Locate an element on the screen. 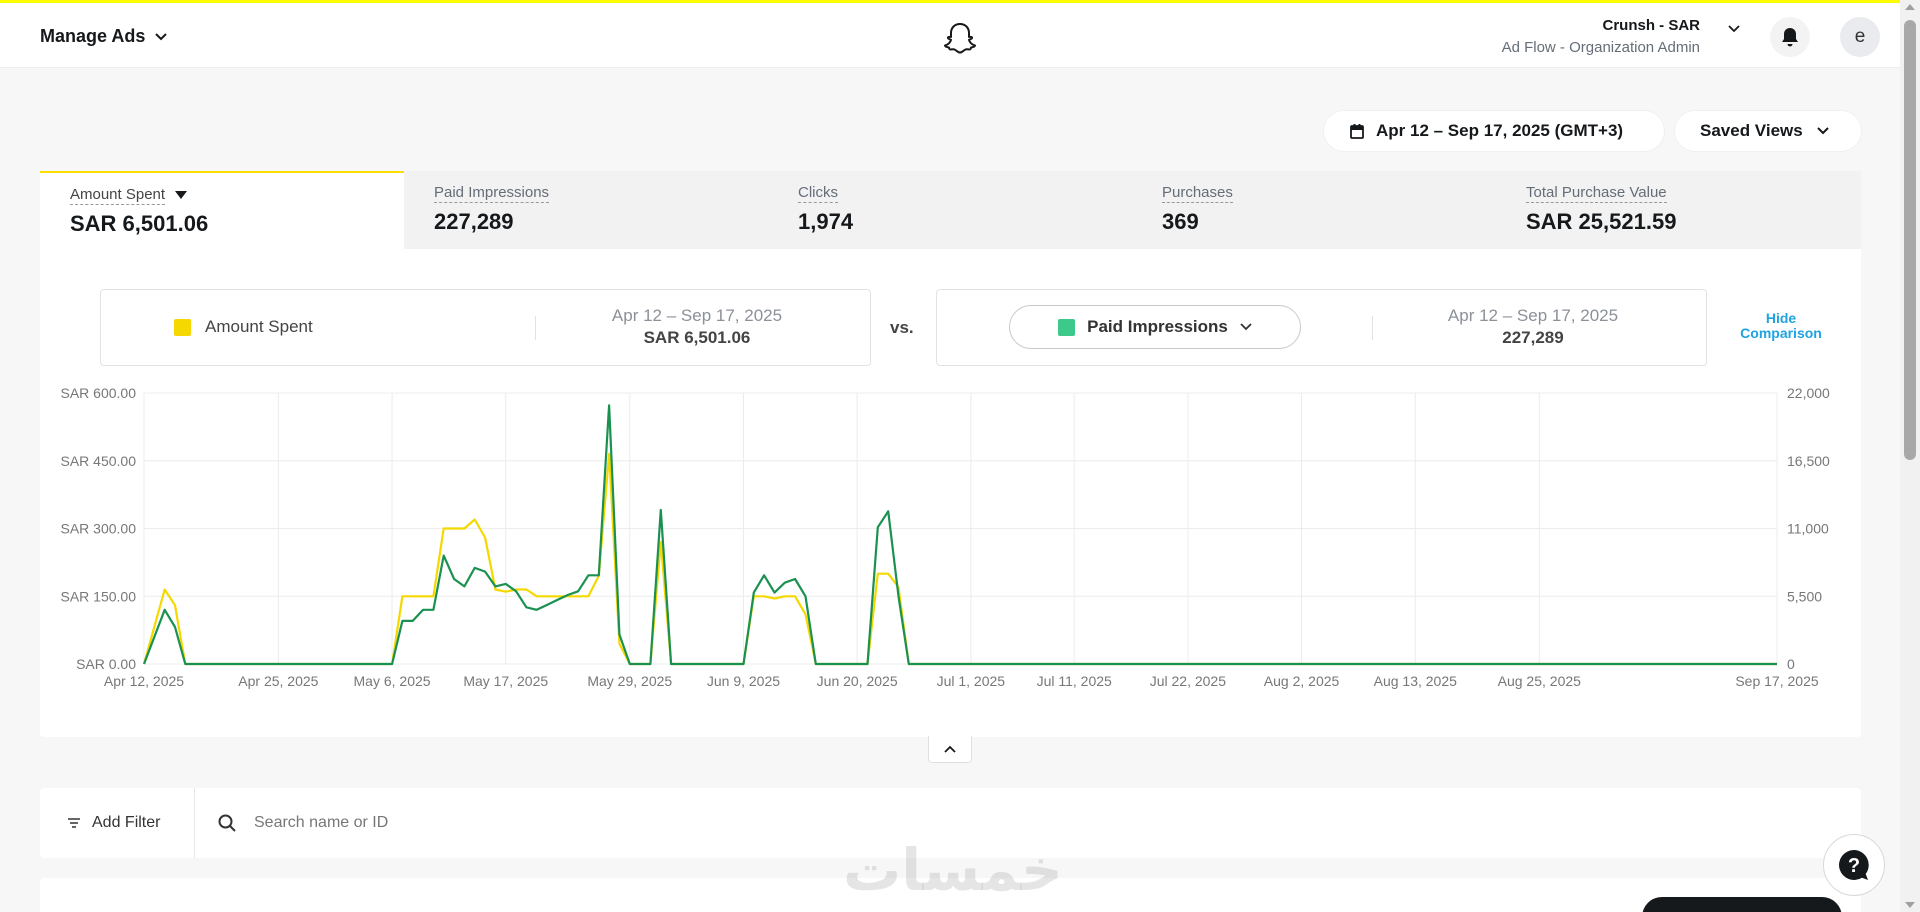  snapchat-ghost-icon is located at coordinates (960, 39).